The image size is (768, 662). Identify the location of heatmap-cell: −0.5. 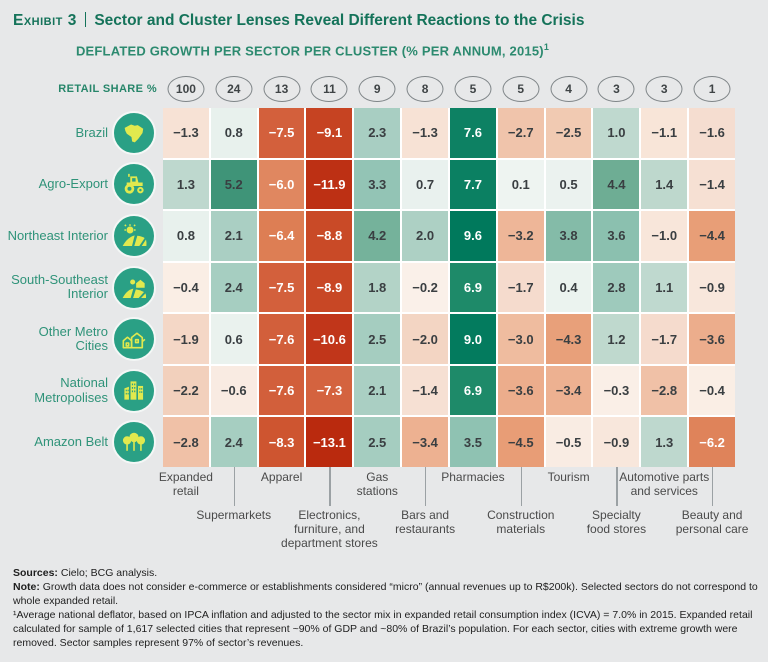
(568, 442).